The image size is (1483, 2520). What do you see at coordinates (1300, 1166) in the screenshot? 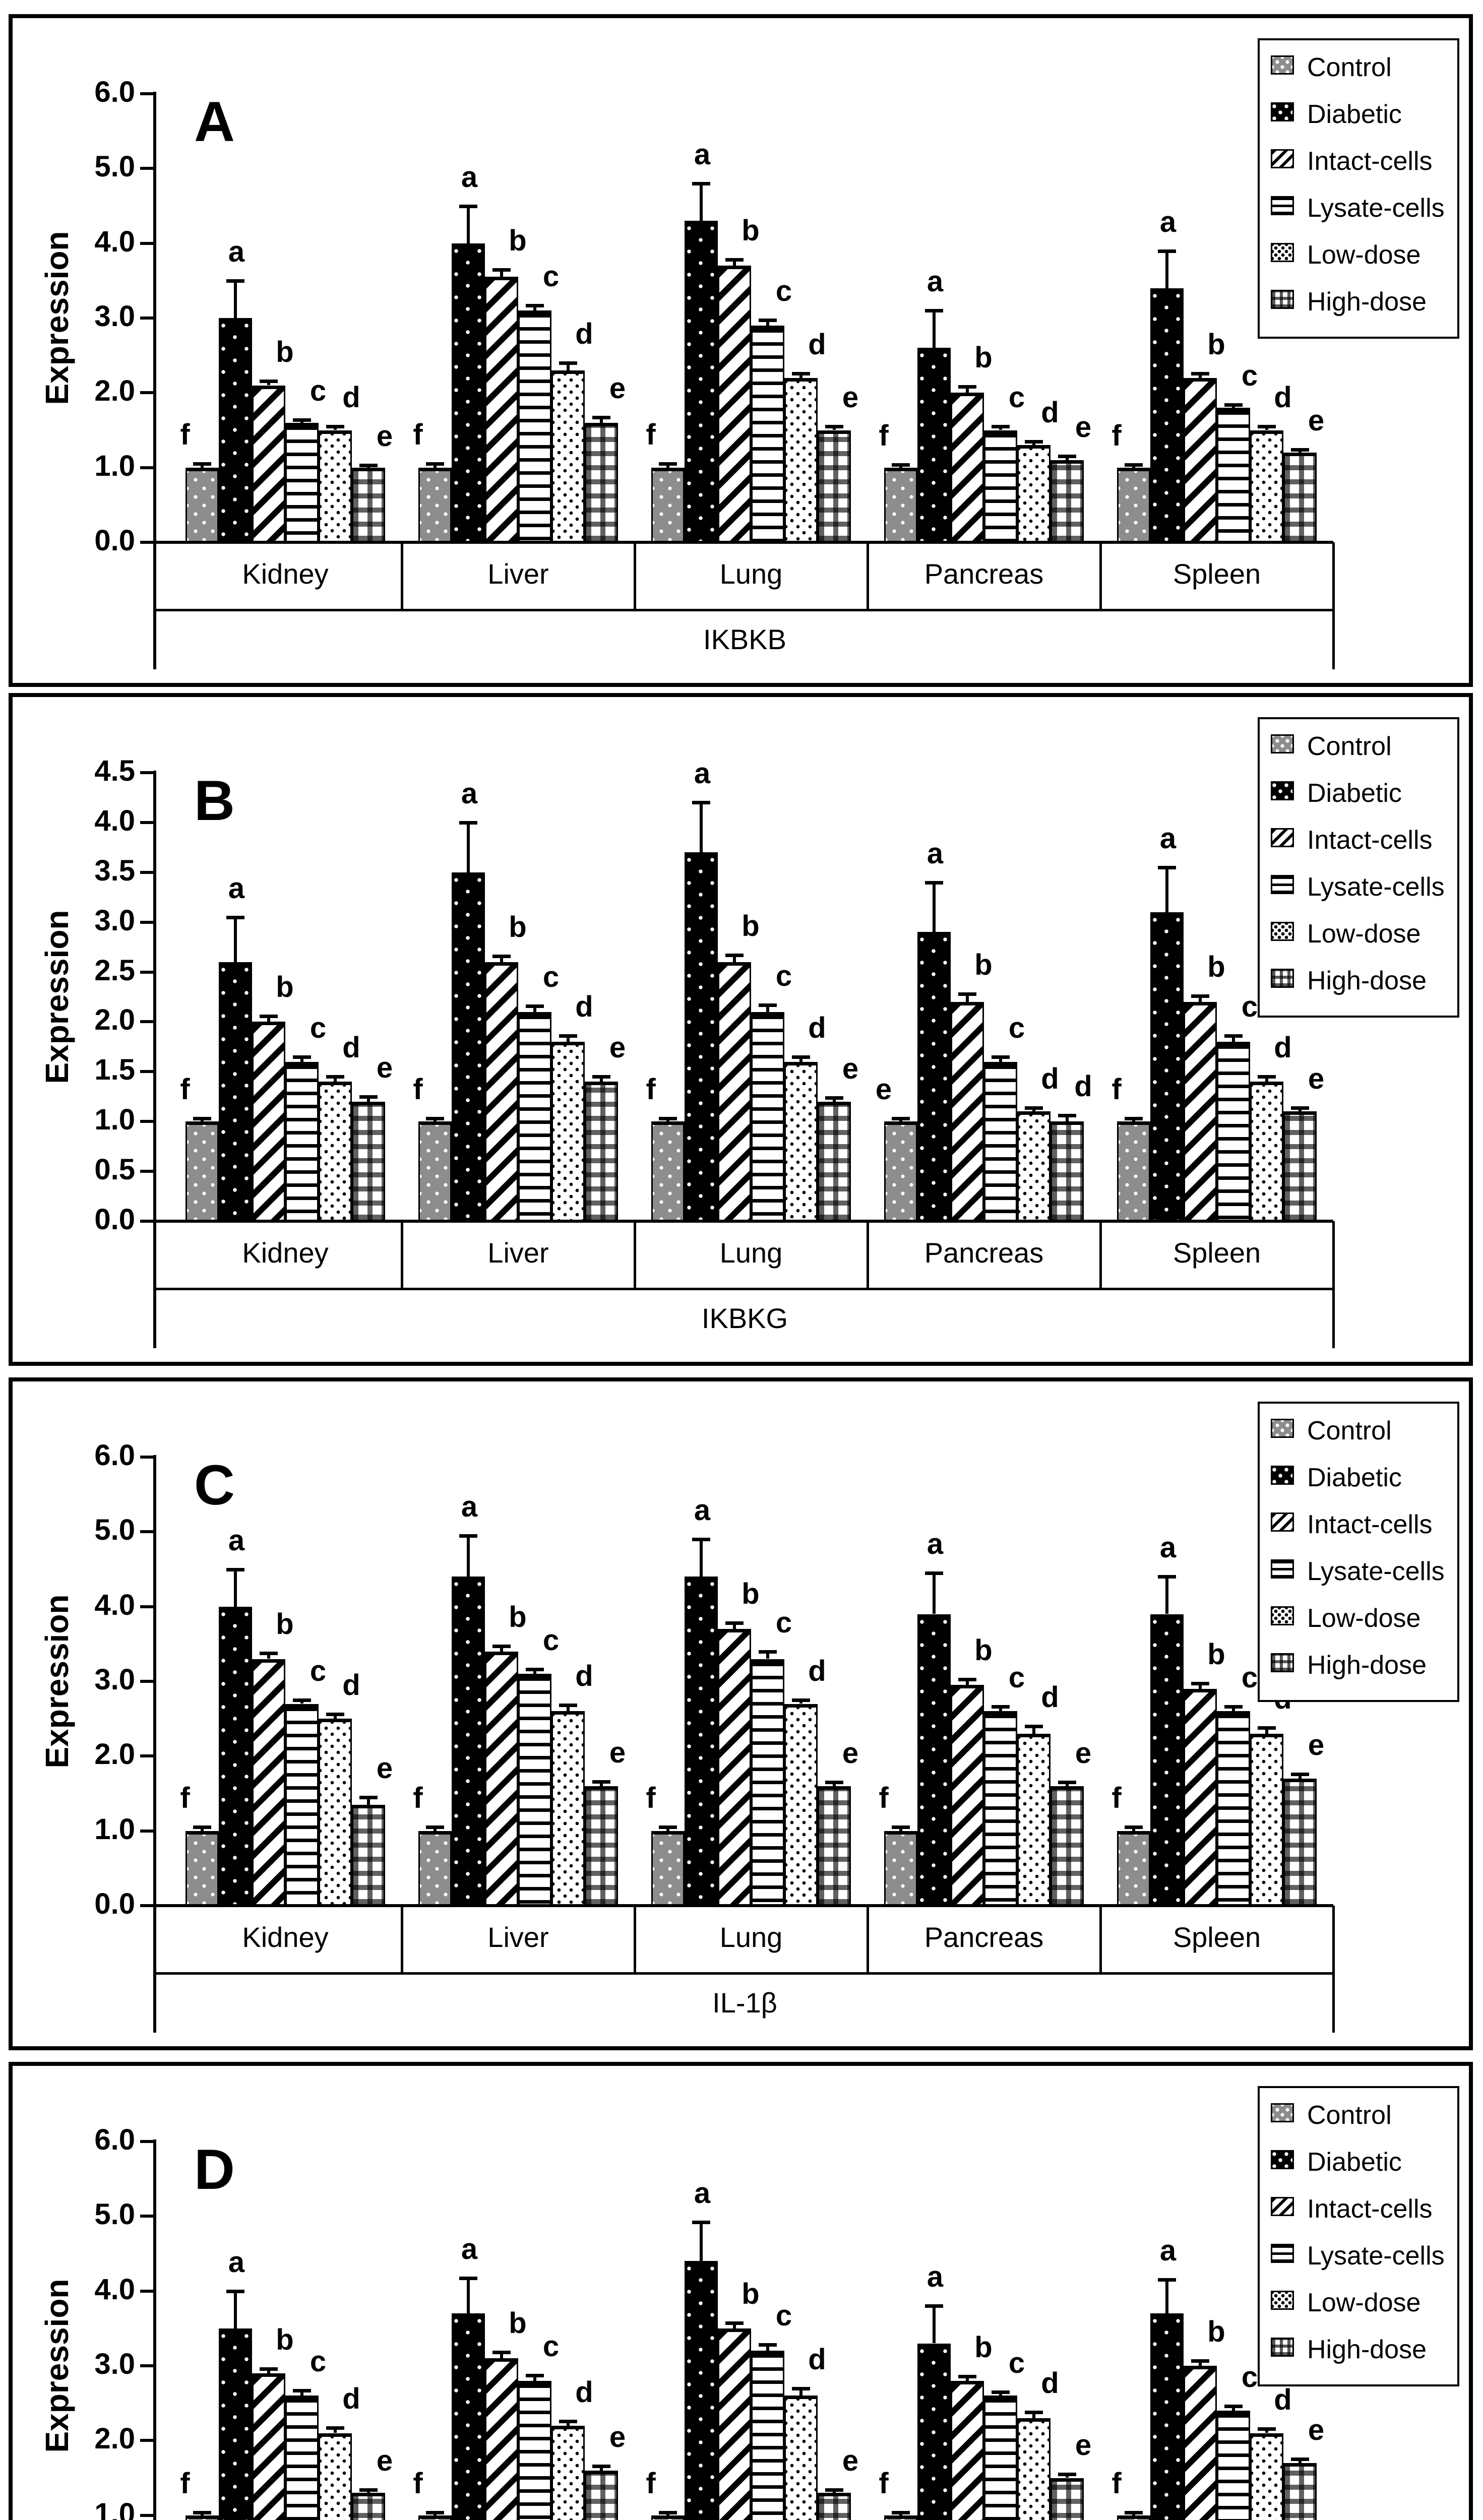
I see `bar-B-Spleen-High-dose` at bounding box center [1300, 1166].